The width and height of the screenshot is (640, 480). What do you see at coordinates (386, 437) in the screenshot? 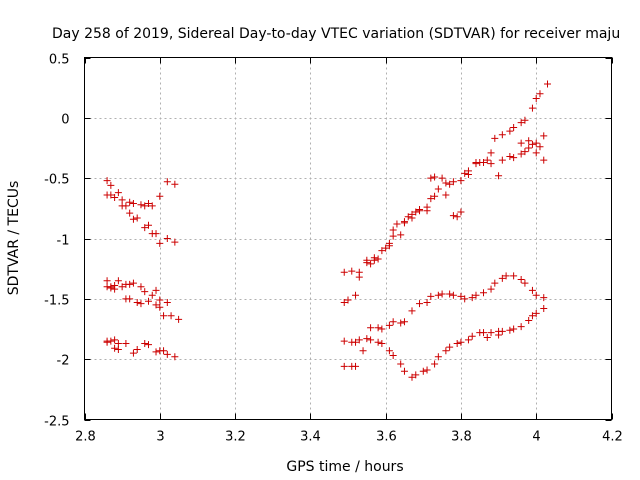
I see `x-tick-label: 3.6` at bounding box center [386, 437].